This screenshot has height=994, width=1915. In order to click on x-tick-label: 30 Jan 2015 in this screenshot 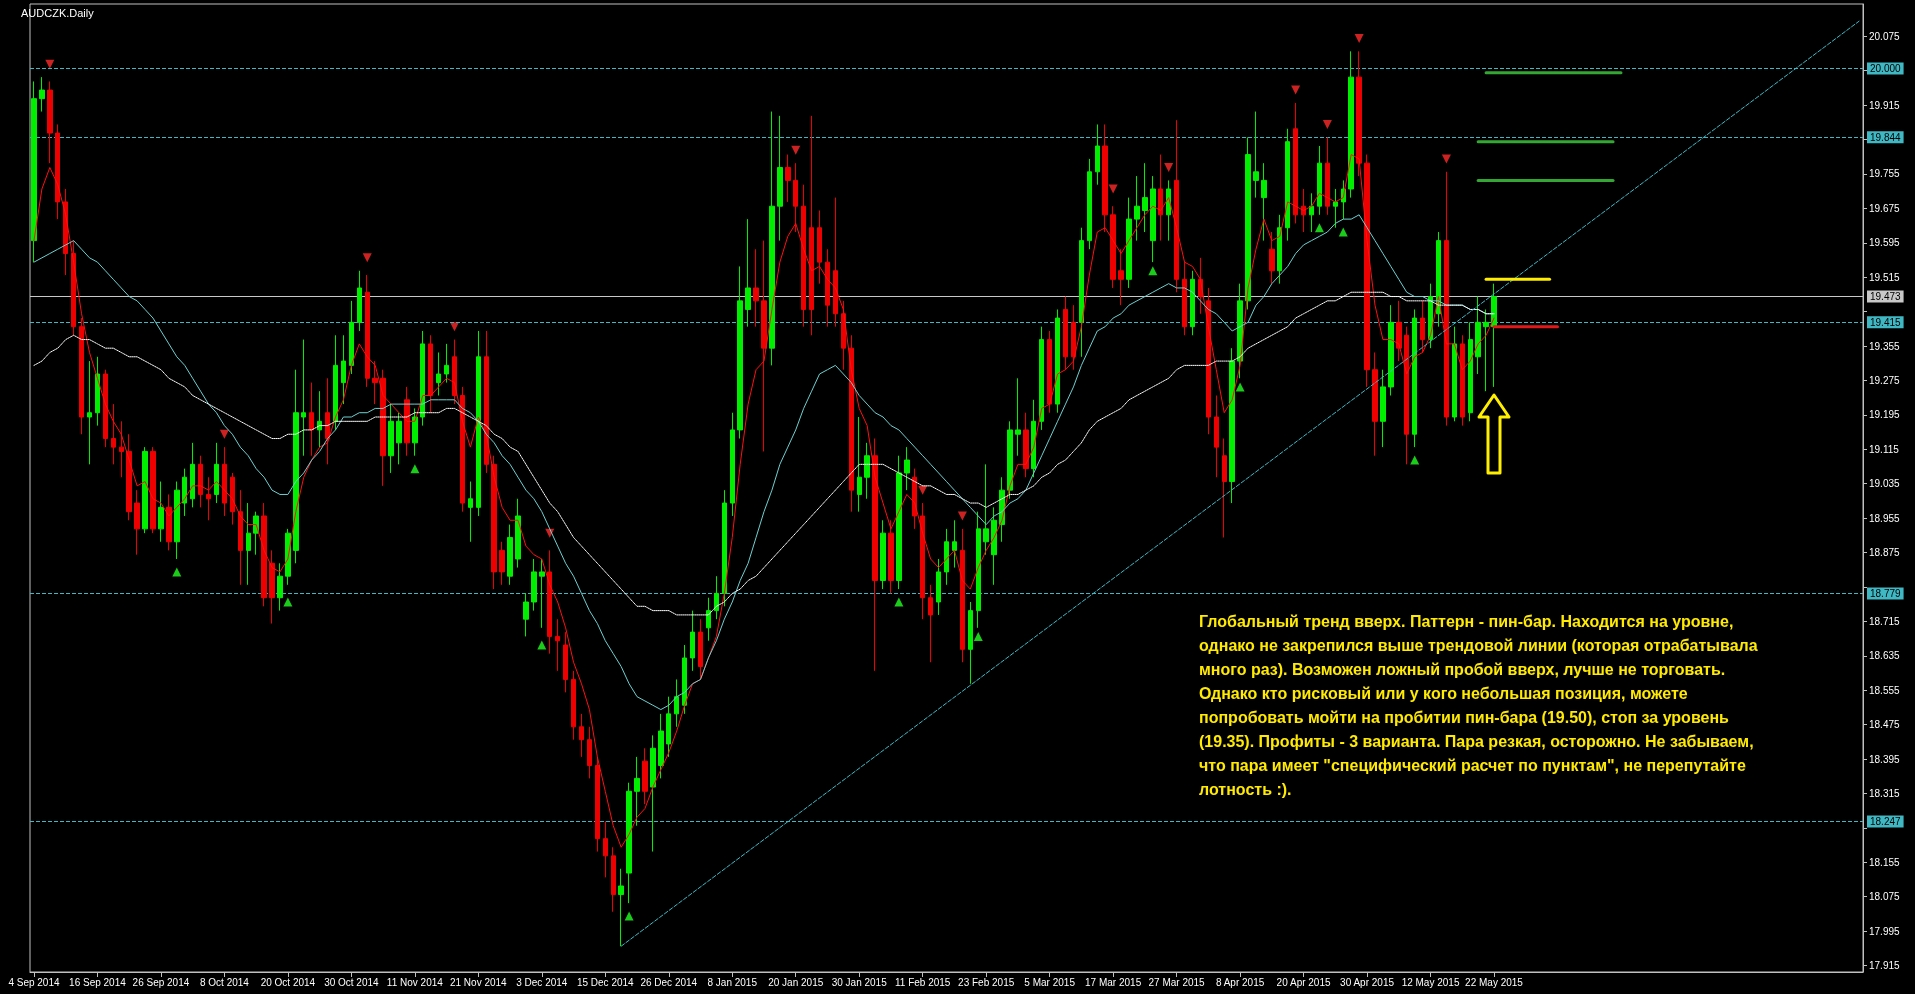, I will do `click(859, 982)`.